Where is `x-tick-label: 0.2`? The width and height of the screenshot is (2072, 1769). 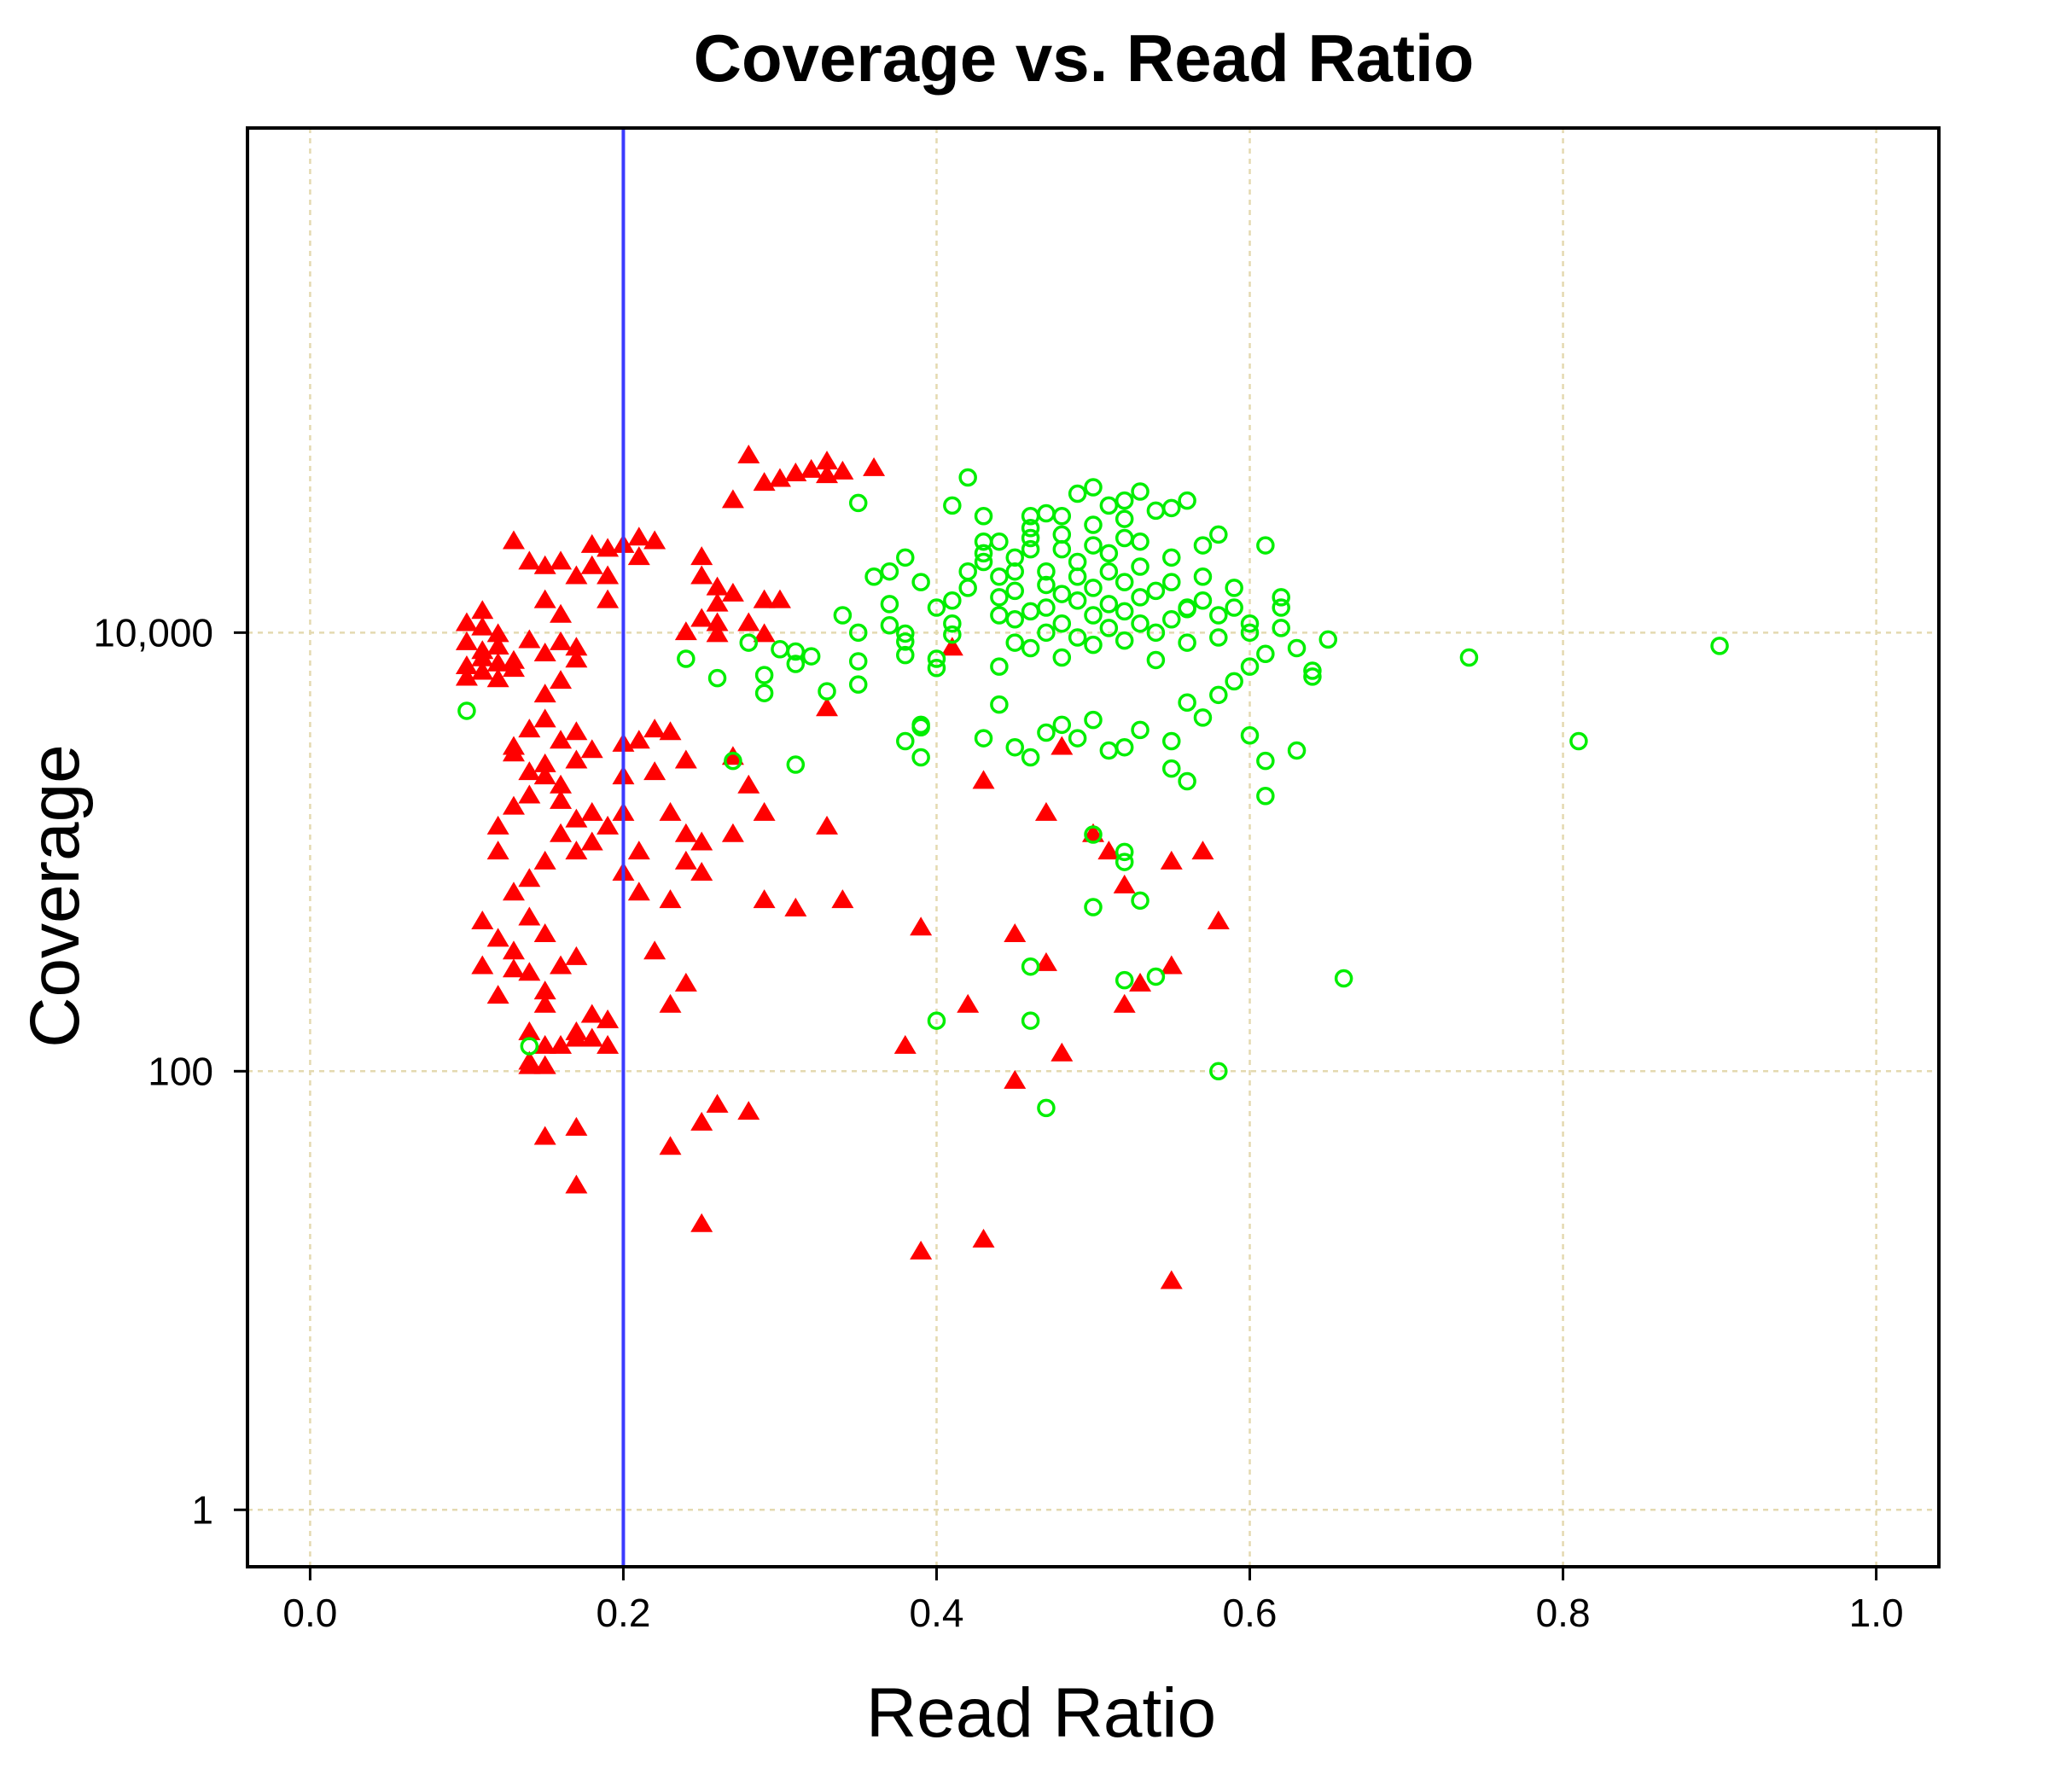 x-tick-label: 0.2 is located at coordinates (623, 1613).